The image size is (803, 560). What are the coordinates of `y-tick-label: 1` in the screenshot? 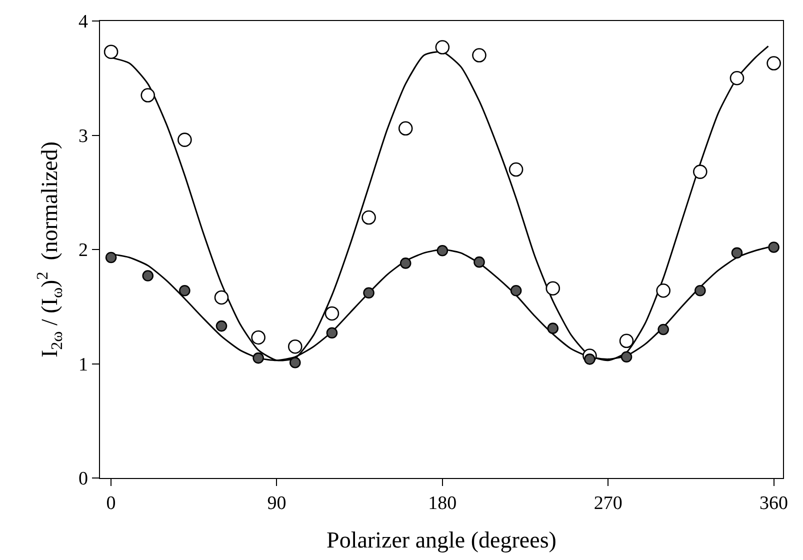 It's located at (83, 365).